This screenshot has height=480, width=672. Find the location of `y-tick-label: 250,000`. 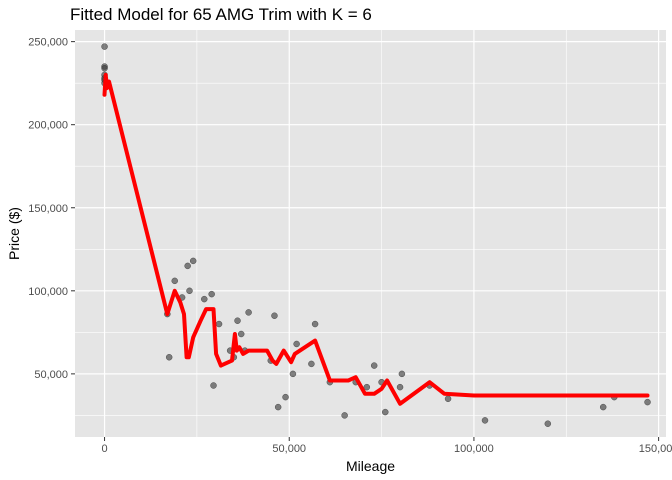

y-tick-label: 250,000 is located at coordinates (48, 43).